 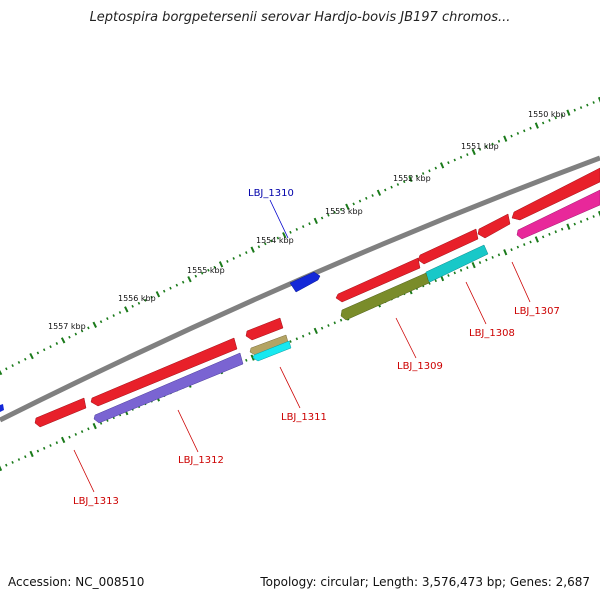 I want to click on gene-label-lbj-1311: LBJ_1311, so click(x=304, y=417).